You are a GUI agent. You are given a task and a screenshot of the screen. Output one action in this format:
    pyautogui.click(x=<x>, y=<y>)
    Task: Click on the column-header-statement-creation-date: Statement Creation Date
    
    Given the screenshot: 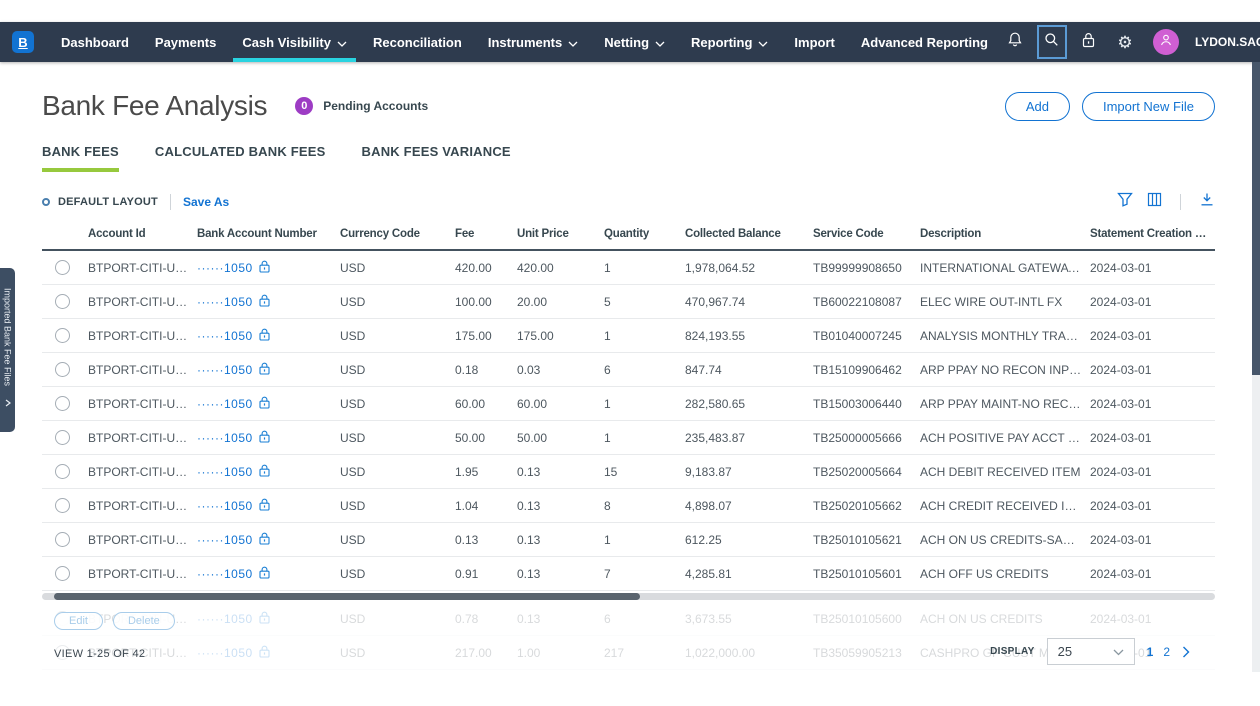 What is the action you would take?
    pyautogui.click(x=1152, y=234)
    